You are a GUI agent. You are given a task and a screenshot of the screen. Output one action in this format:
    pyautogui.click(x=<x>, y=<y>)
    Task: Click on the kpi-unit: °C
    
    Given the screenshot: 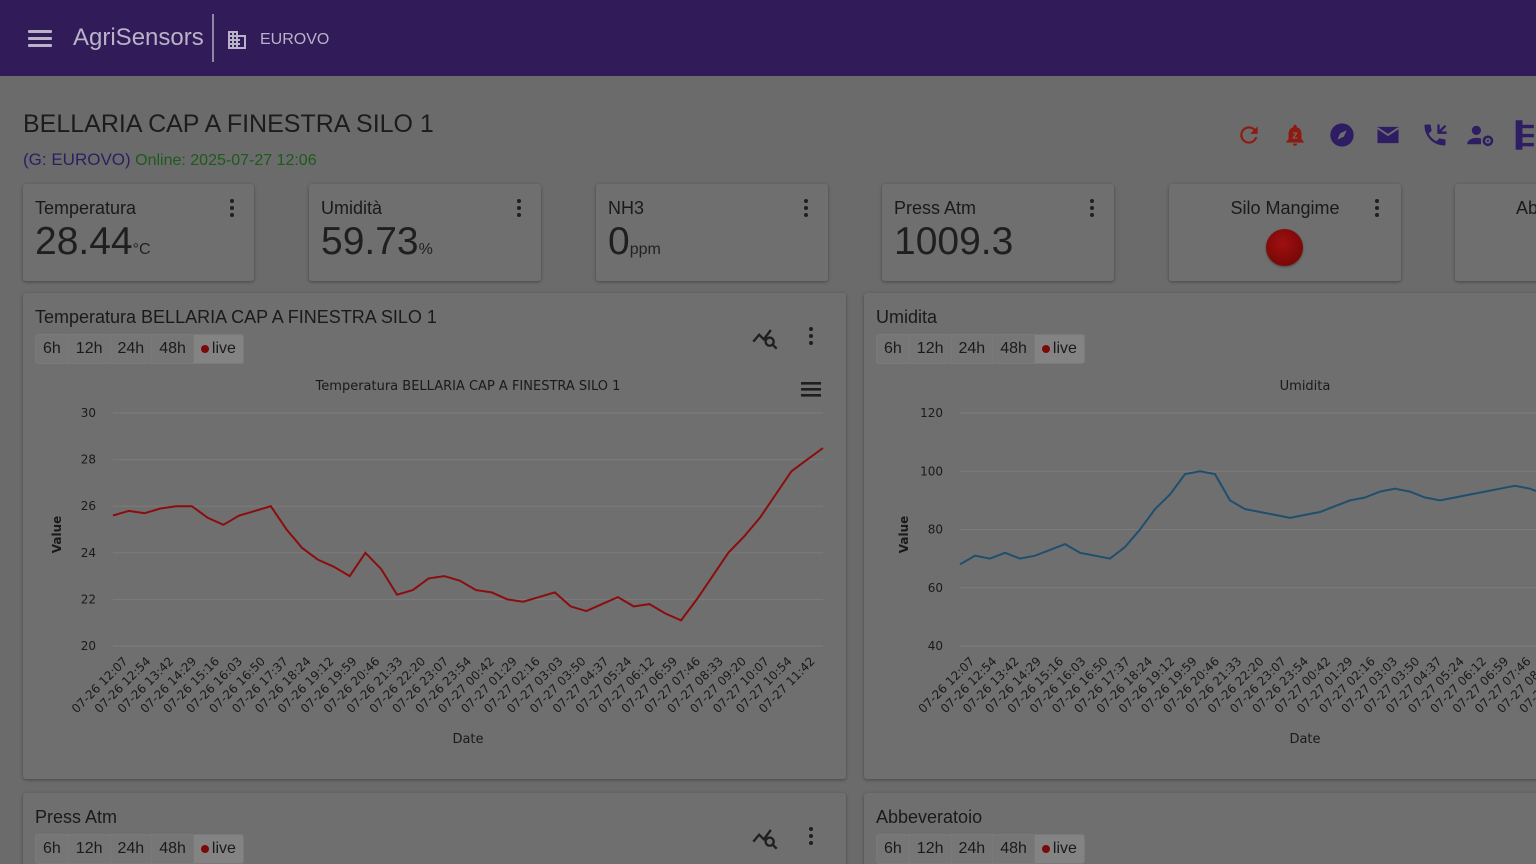 What is the action you would take?
    pyautogui.click(x=141, y=249)
    